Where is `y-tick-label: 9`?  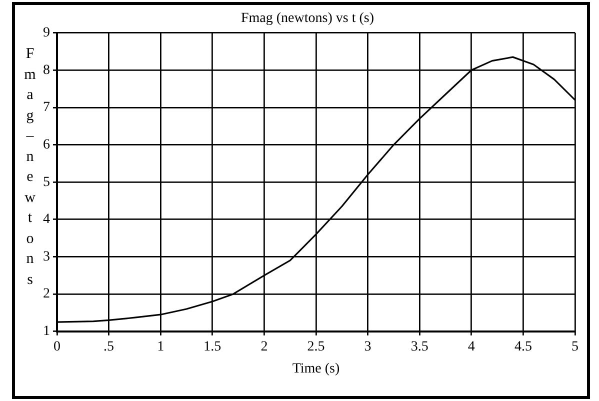 y-tick-label: 9 is located at coordinates (46, 32).